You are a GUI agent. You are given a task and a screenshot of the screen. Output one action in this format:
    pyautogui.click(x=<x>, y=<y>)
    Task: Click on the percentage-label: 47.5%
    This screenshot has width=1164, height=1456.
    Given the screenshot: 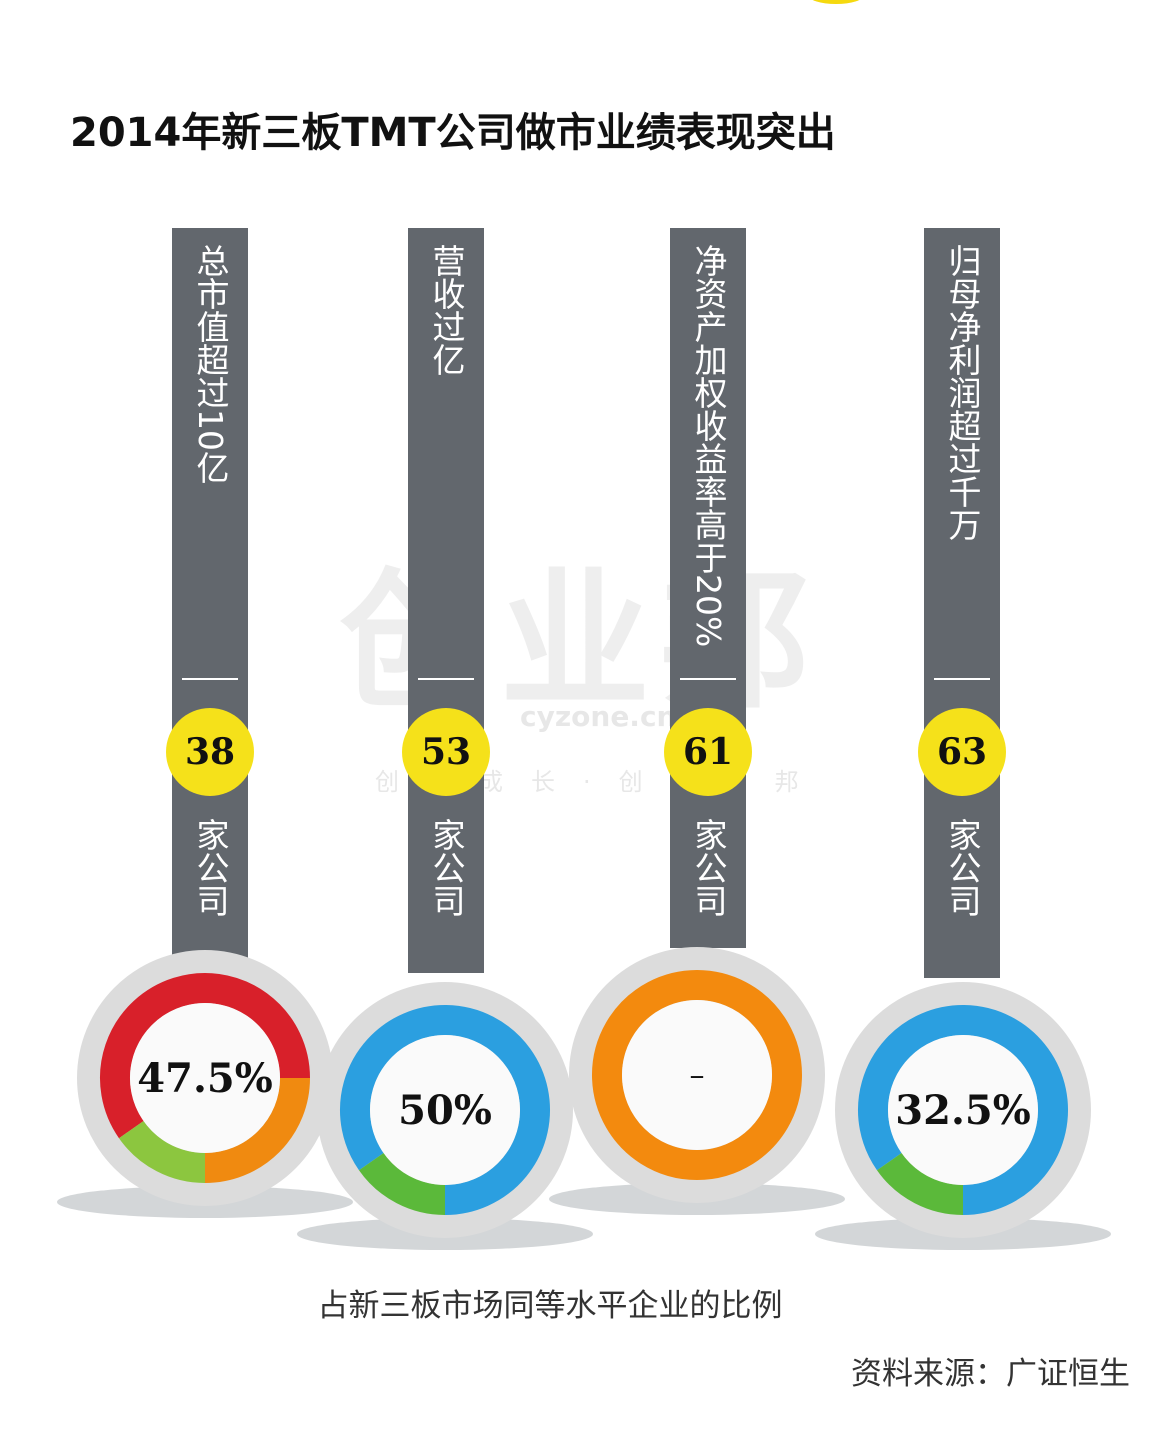 What is the action you would take?
    pyautogui.click(x=205, y=1078)
    